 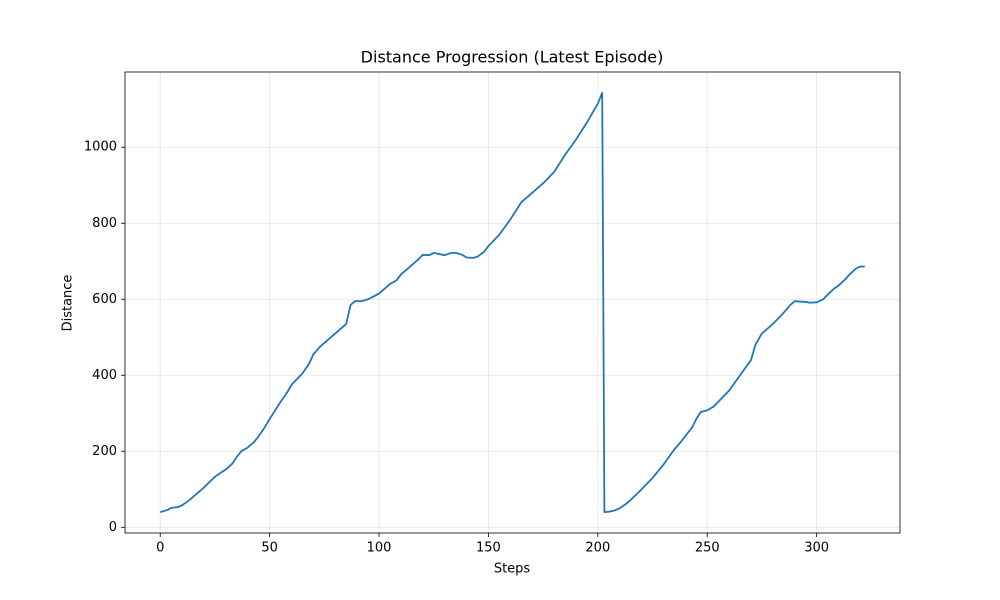 I want to click on y-tick-label: 1000, so click(x=100, y=147).